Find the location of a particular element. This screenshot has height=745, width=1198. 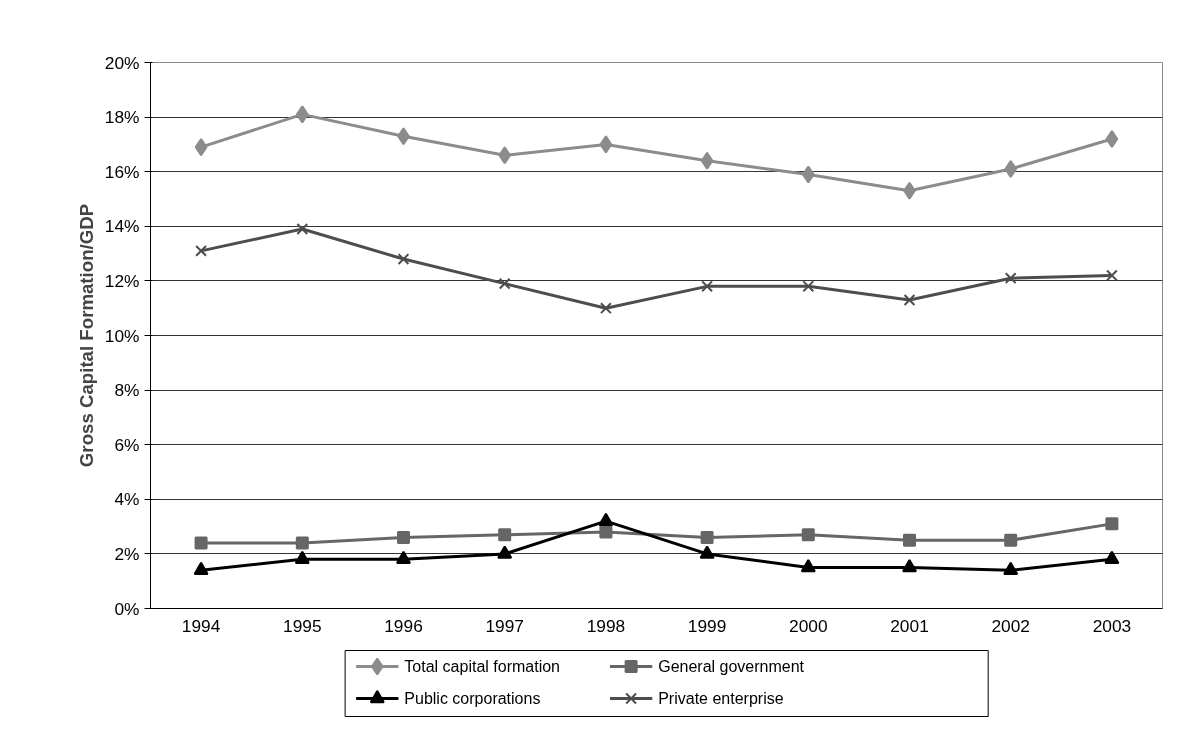

x-tick-label: 1999 is located at coordinates (707, 625).